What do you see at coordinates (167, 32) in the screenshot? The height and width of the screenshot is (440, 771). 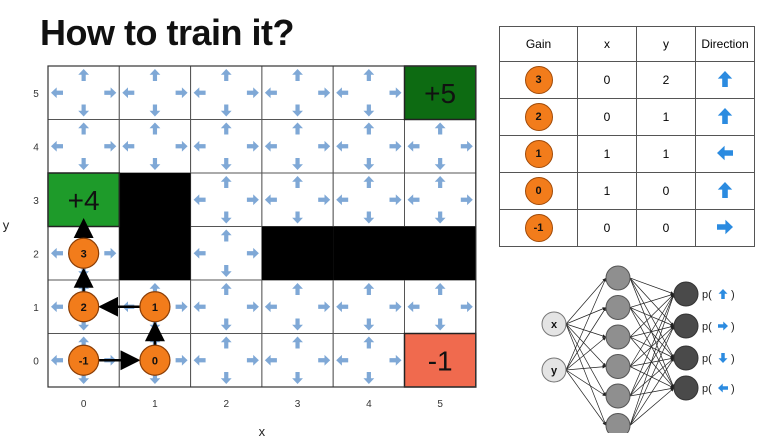 I see `page-title: How to train it?` at bounding box center [167, 32].